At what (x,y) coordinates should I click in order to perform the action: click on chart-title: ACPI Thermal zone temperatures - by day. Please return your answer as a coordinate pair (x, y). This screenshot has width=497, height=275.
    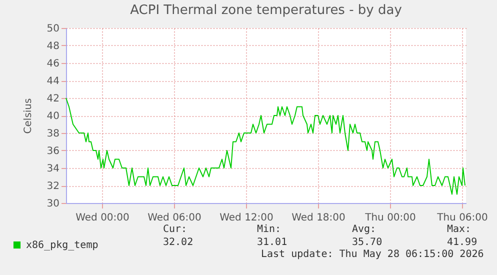
    Looking at the image, I should click on (266, 10).